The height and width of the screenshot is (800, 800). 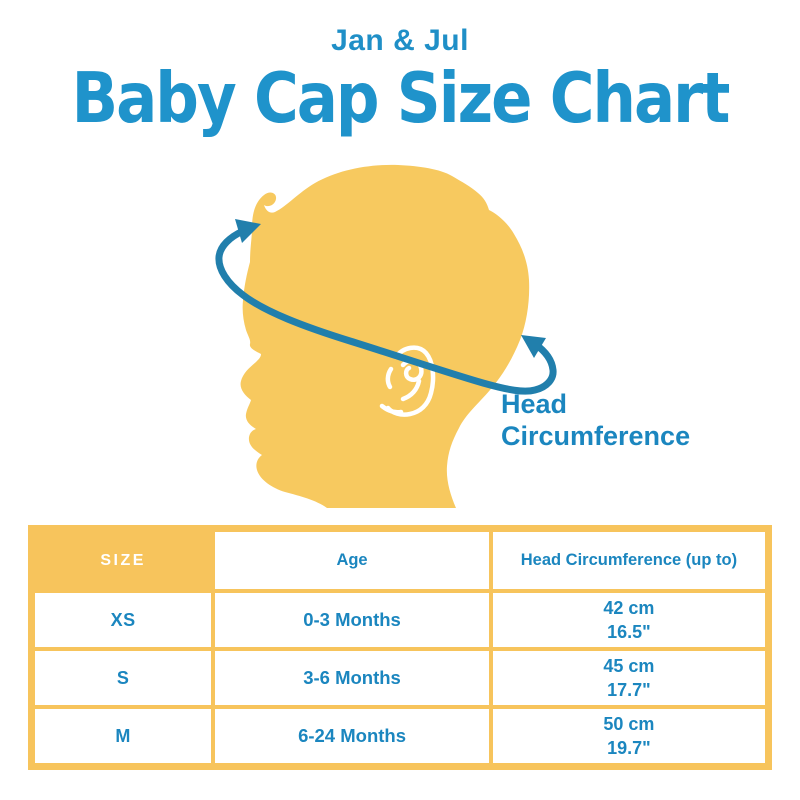 I want to click on circumference-cm: 50 cm, so click(x=629, y=723).